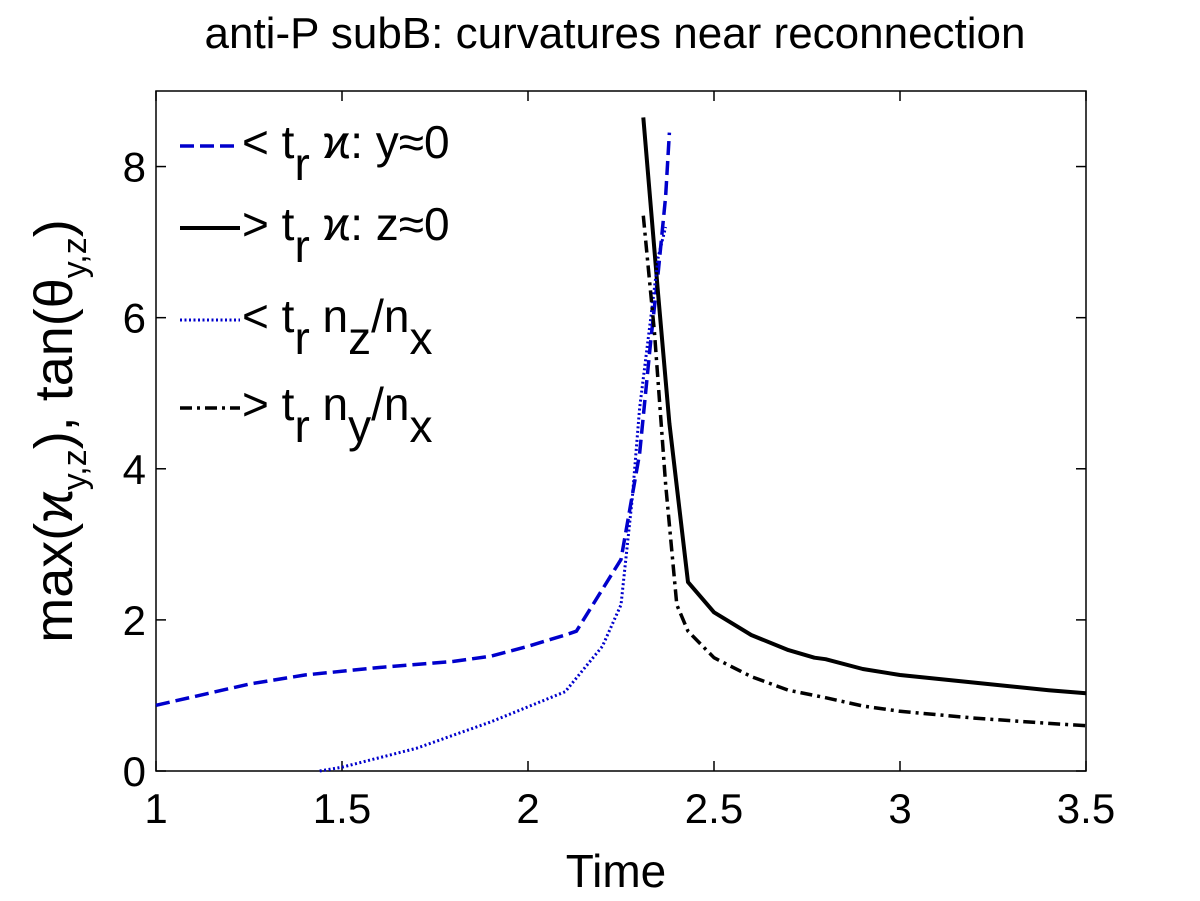  I want to click on y-axis-label: max(ϰy,z), tan(θy,z), so click(59, 430).